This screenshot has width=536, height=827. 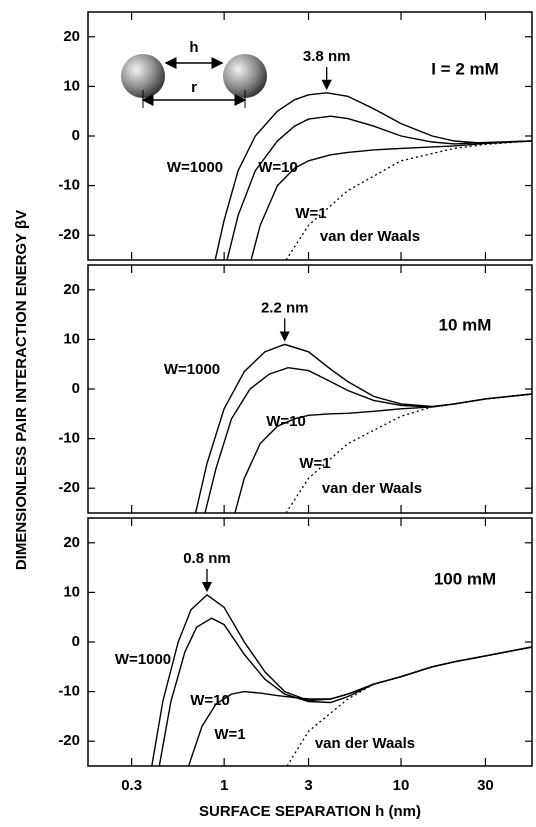 I want to click on annotation-label: 2.2 nm, so click(x=285, y=307).